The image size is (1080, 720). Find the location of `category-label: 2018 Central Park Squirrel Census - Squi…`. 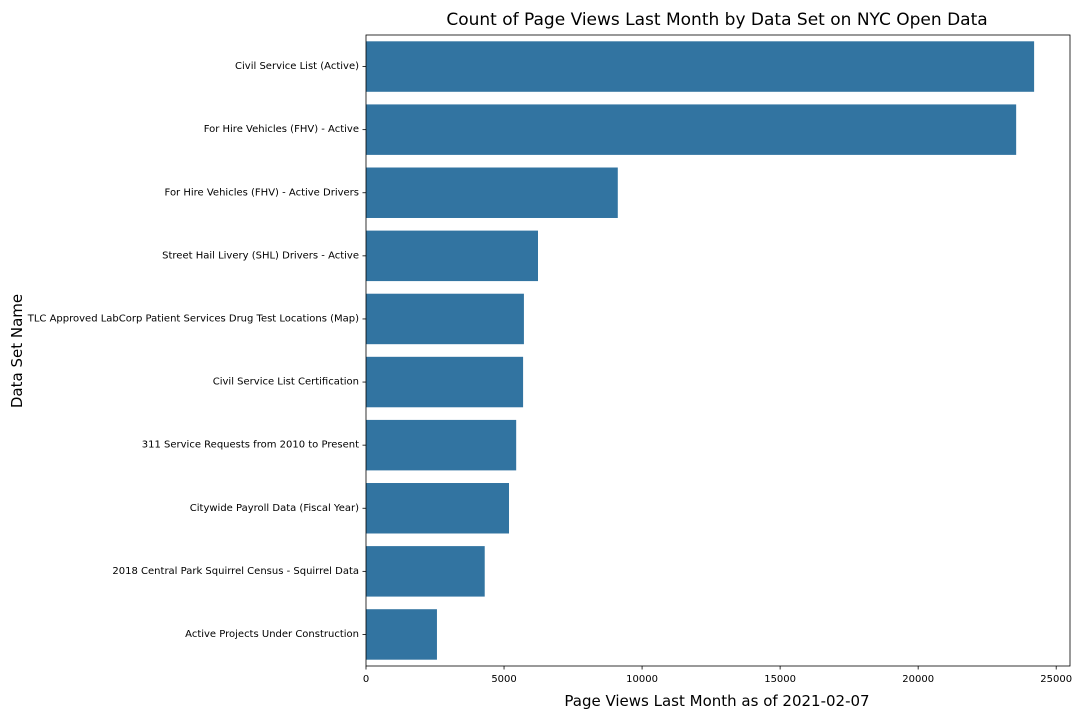

category-label: 2018 Central Park Squirrel Census - Squi… is located at coordinates (235, 571).